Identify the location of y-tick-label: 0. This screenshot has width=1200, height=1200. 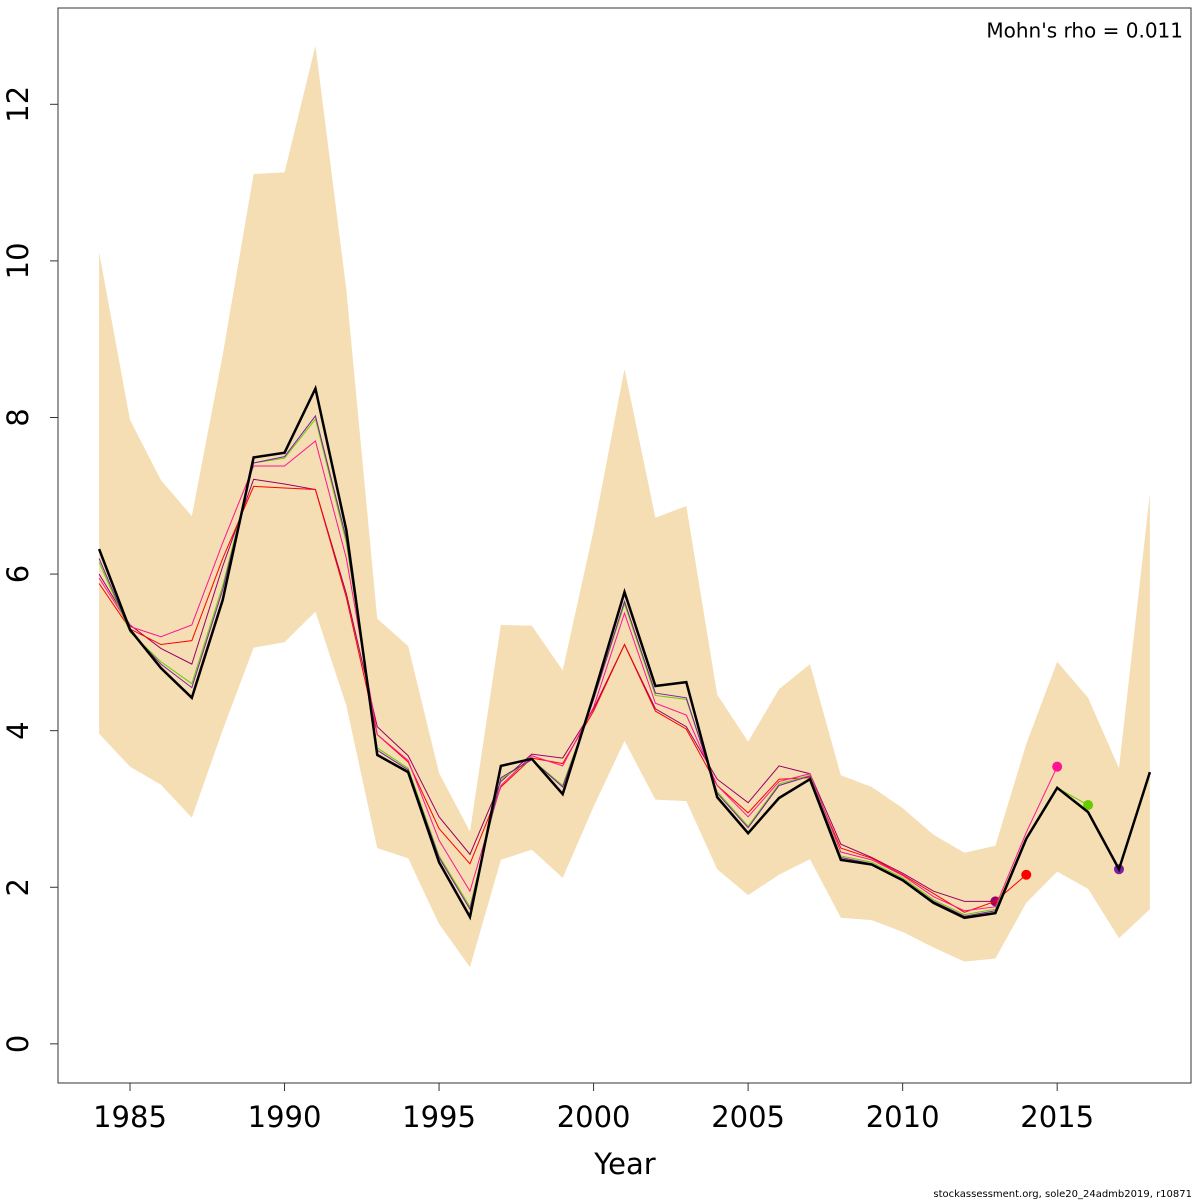
(18, 1044).